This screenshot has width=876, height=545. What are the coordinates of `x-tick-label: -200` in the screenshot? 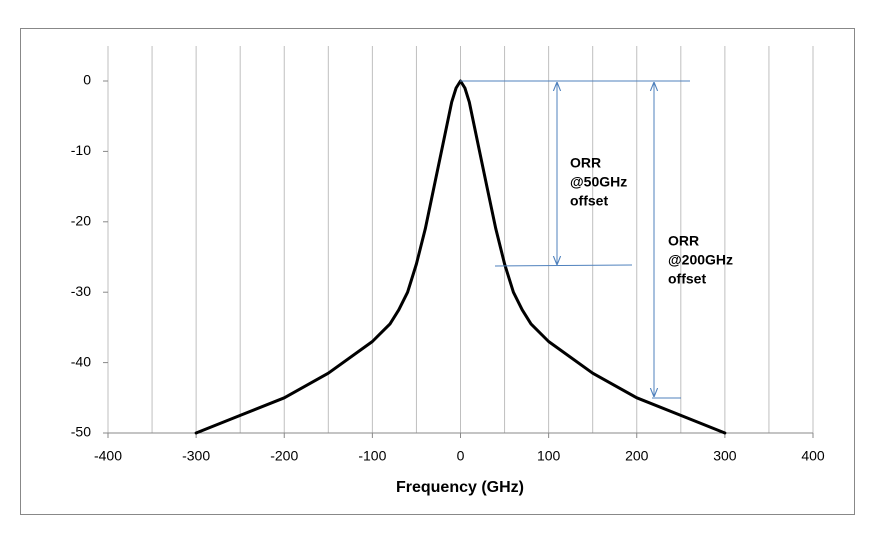 It's located at (284, 456).